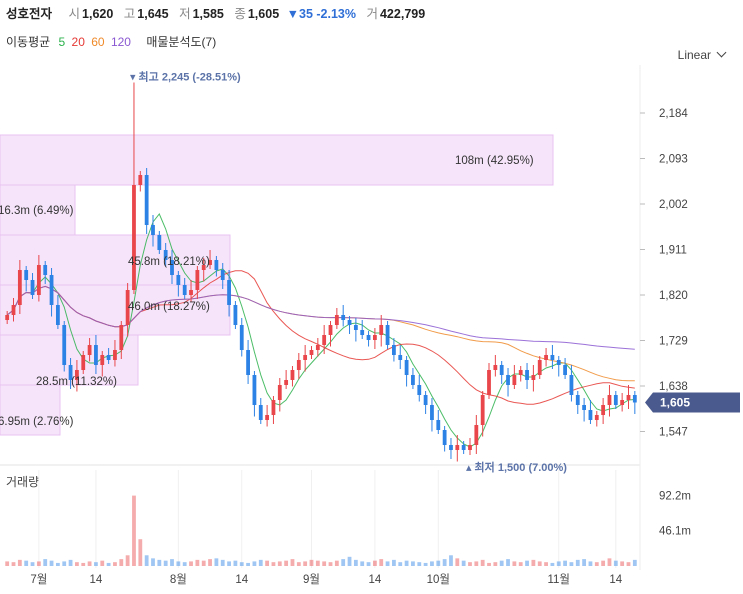 This screenshot has width=743, height=594. What do you see at coordinates (120, 42) in the screenshot?
I see `ma-120: 120` at bounding box center [120, 42].